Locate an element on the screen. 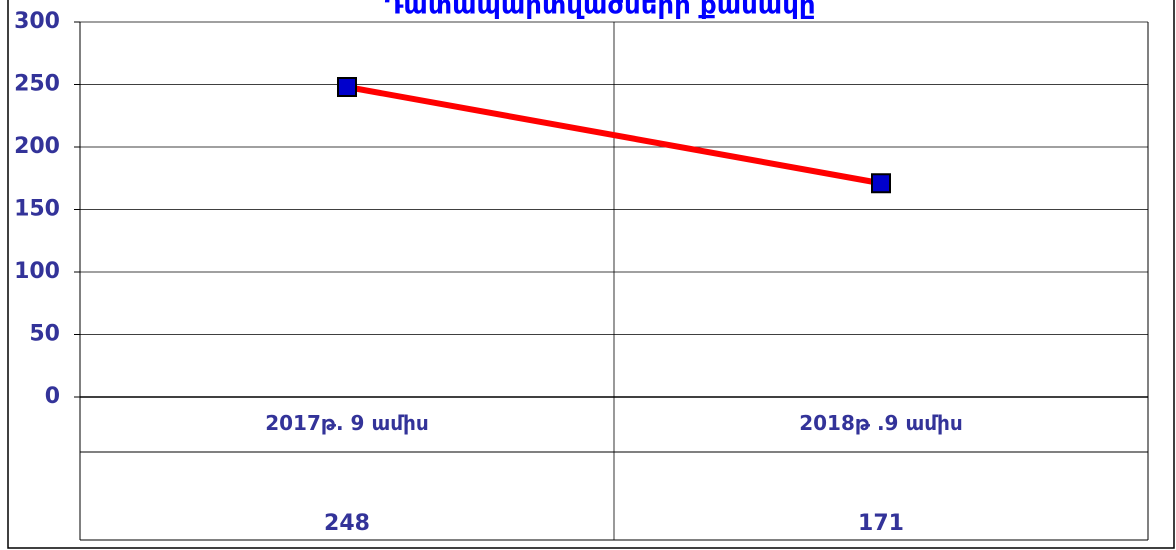  y-tick-label: 300 is located at coordinates (37, 21).